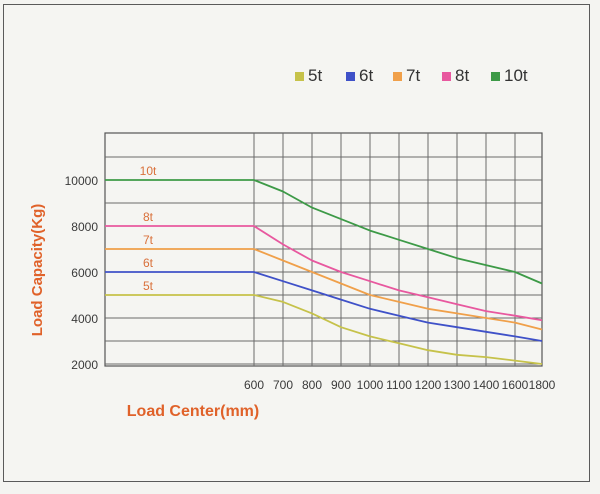 This screenshot has height=494, width=600. Describe the element at coordinates (84, 227) in the screenshot. I see `y-tick-label: 8000` at that location.